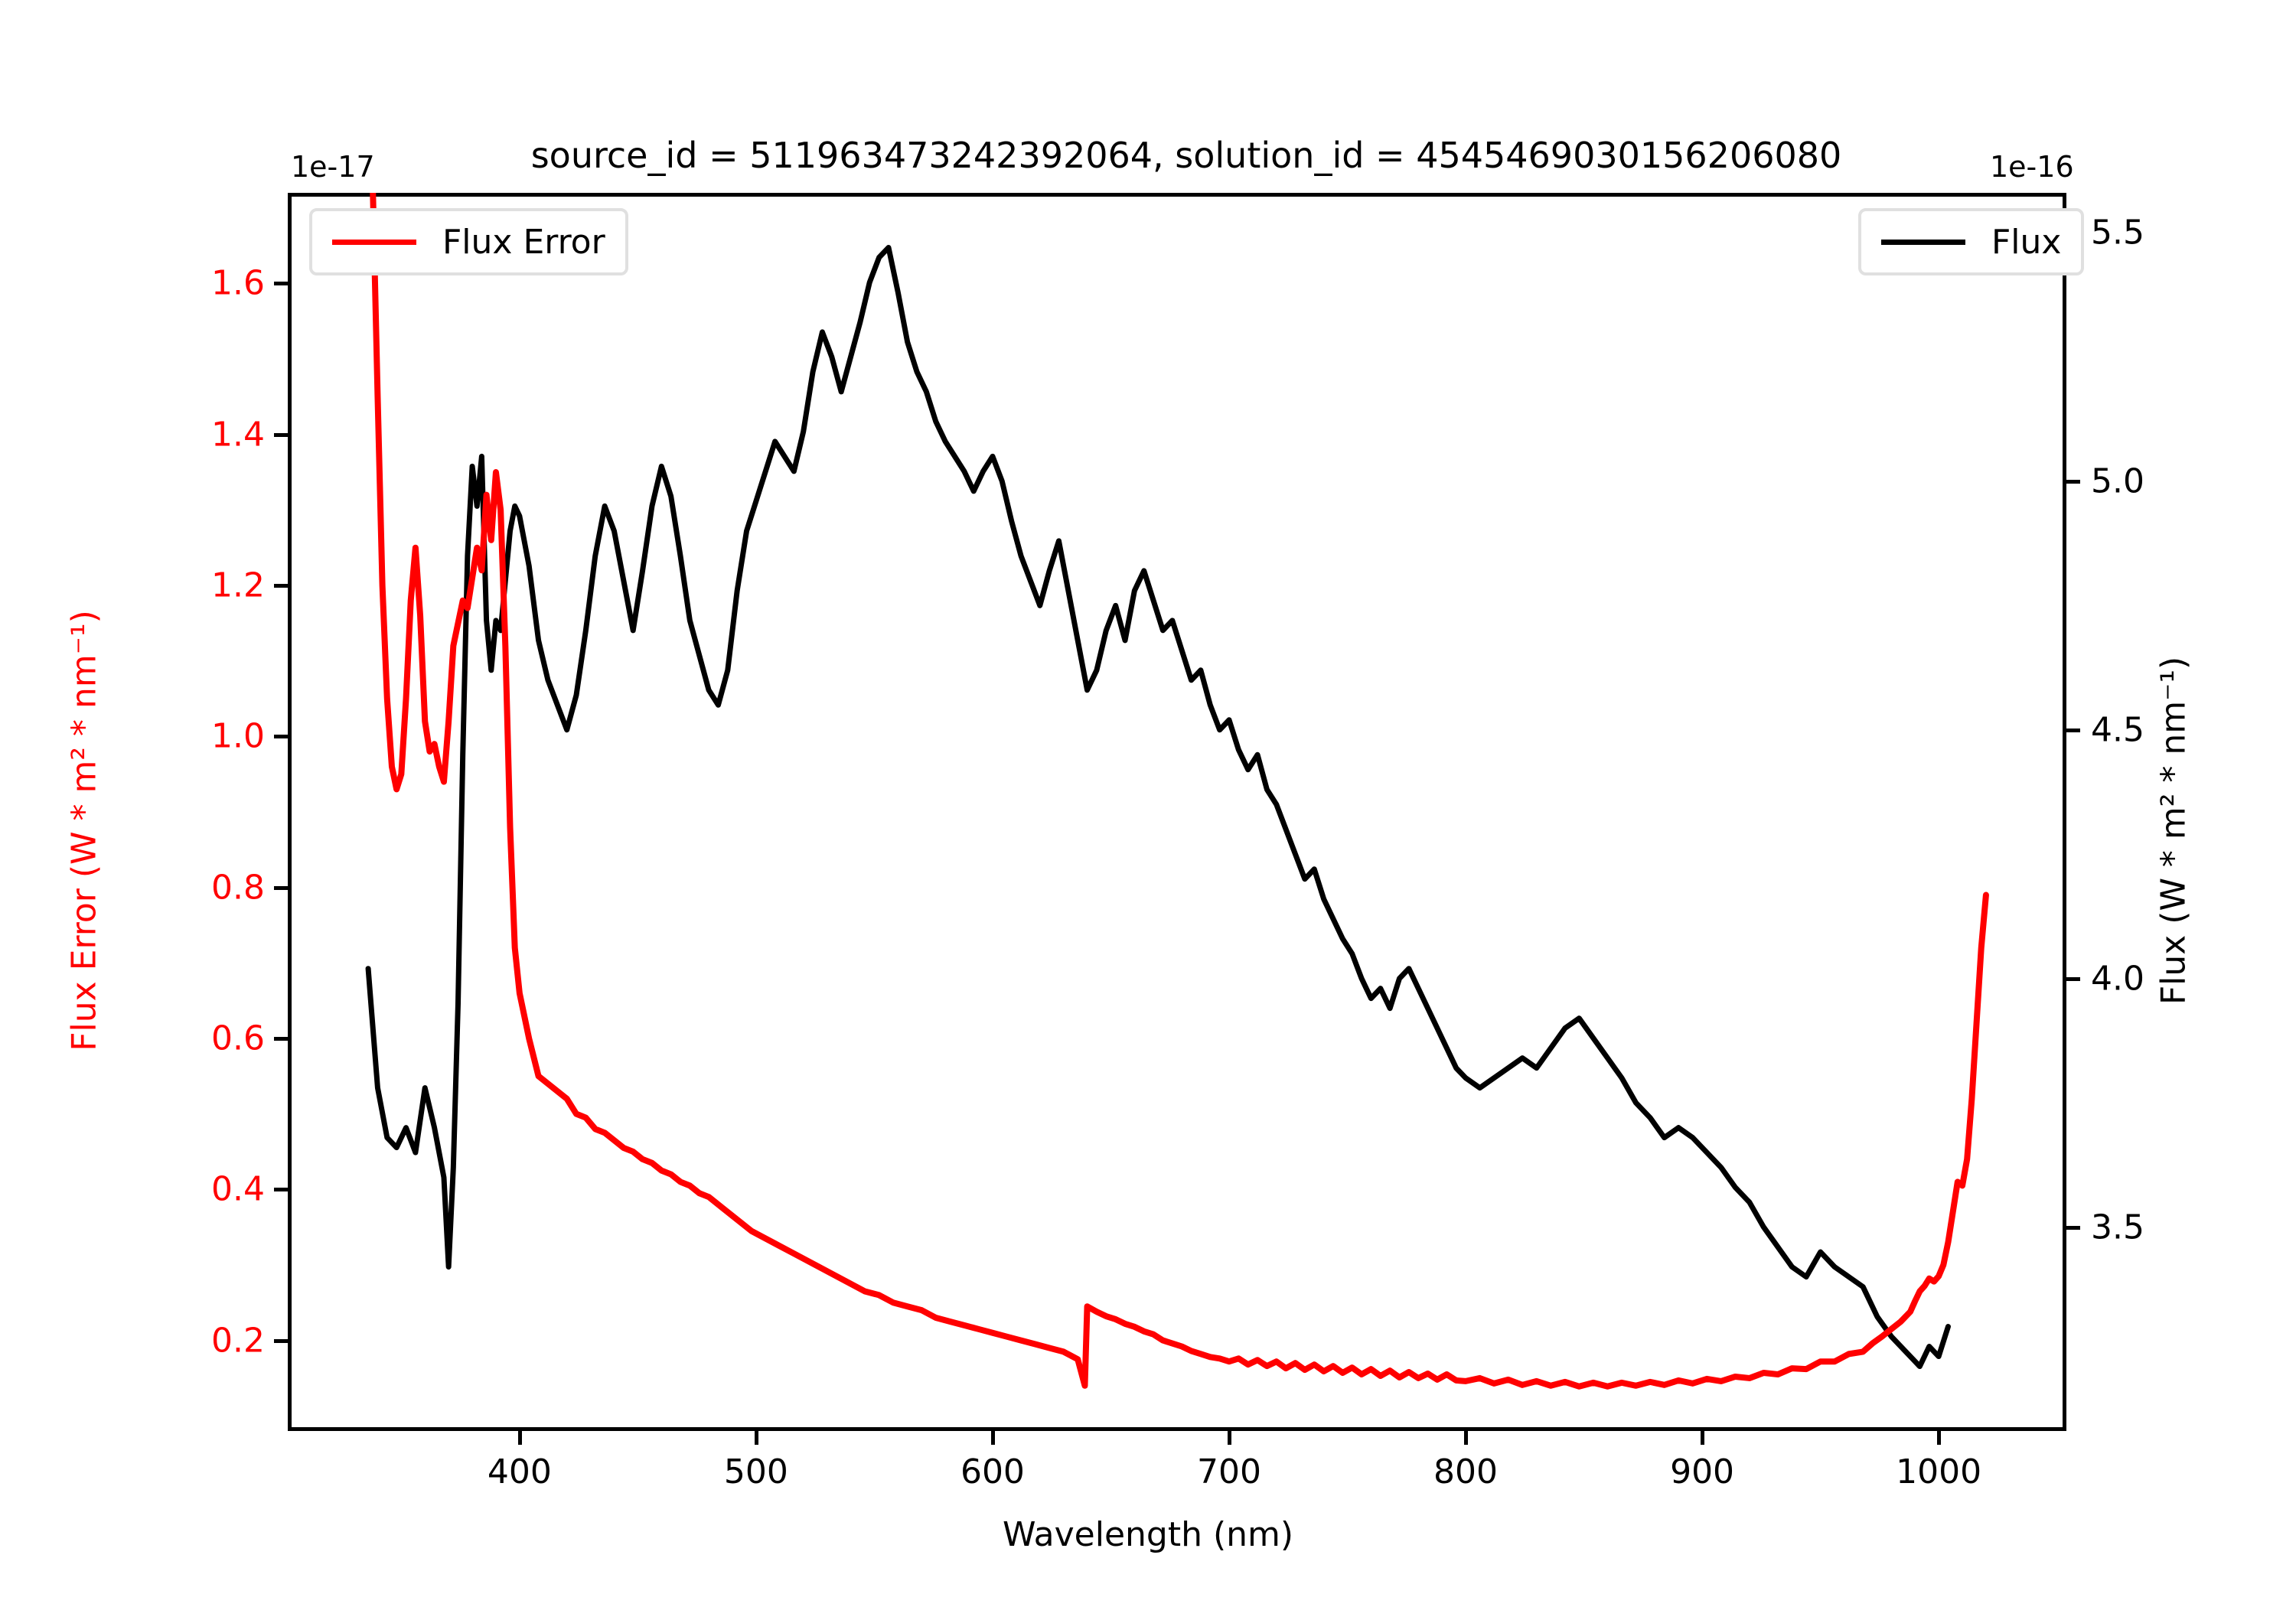 This screenshot has height=1607, width=2296. What do you see at coordinates (1939, 1471) in the screenshot?
I see `x-tick-label: 1000` at bounding box center [1939, 1471].